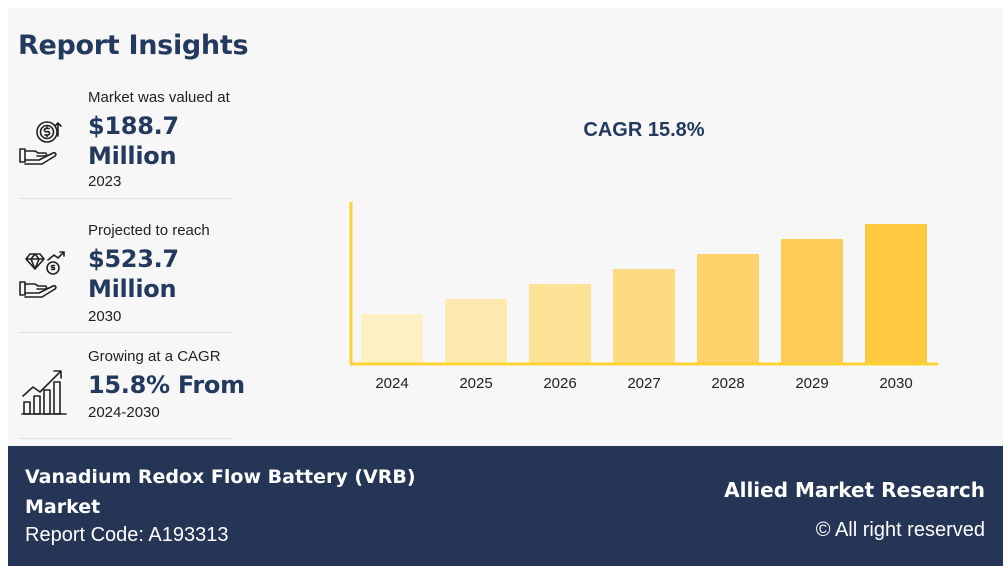 The height and width of the screenshot is (566, 1005). I want to click on bar-2026, so click(560, 324).